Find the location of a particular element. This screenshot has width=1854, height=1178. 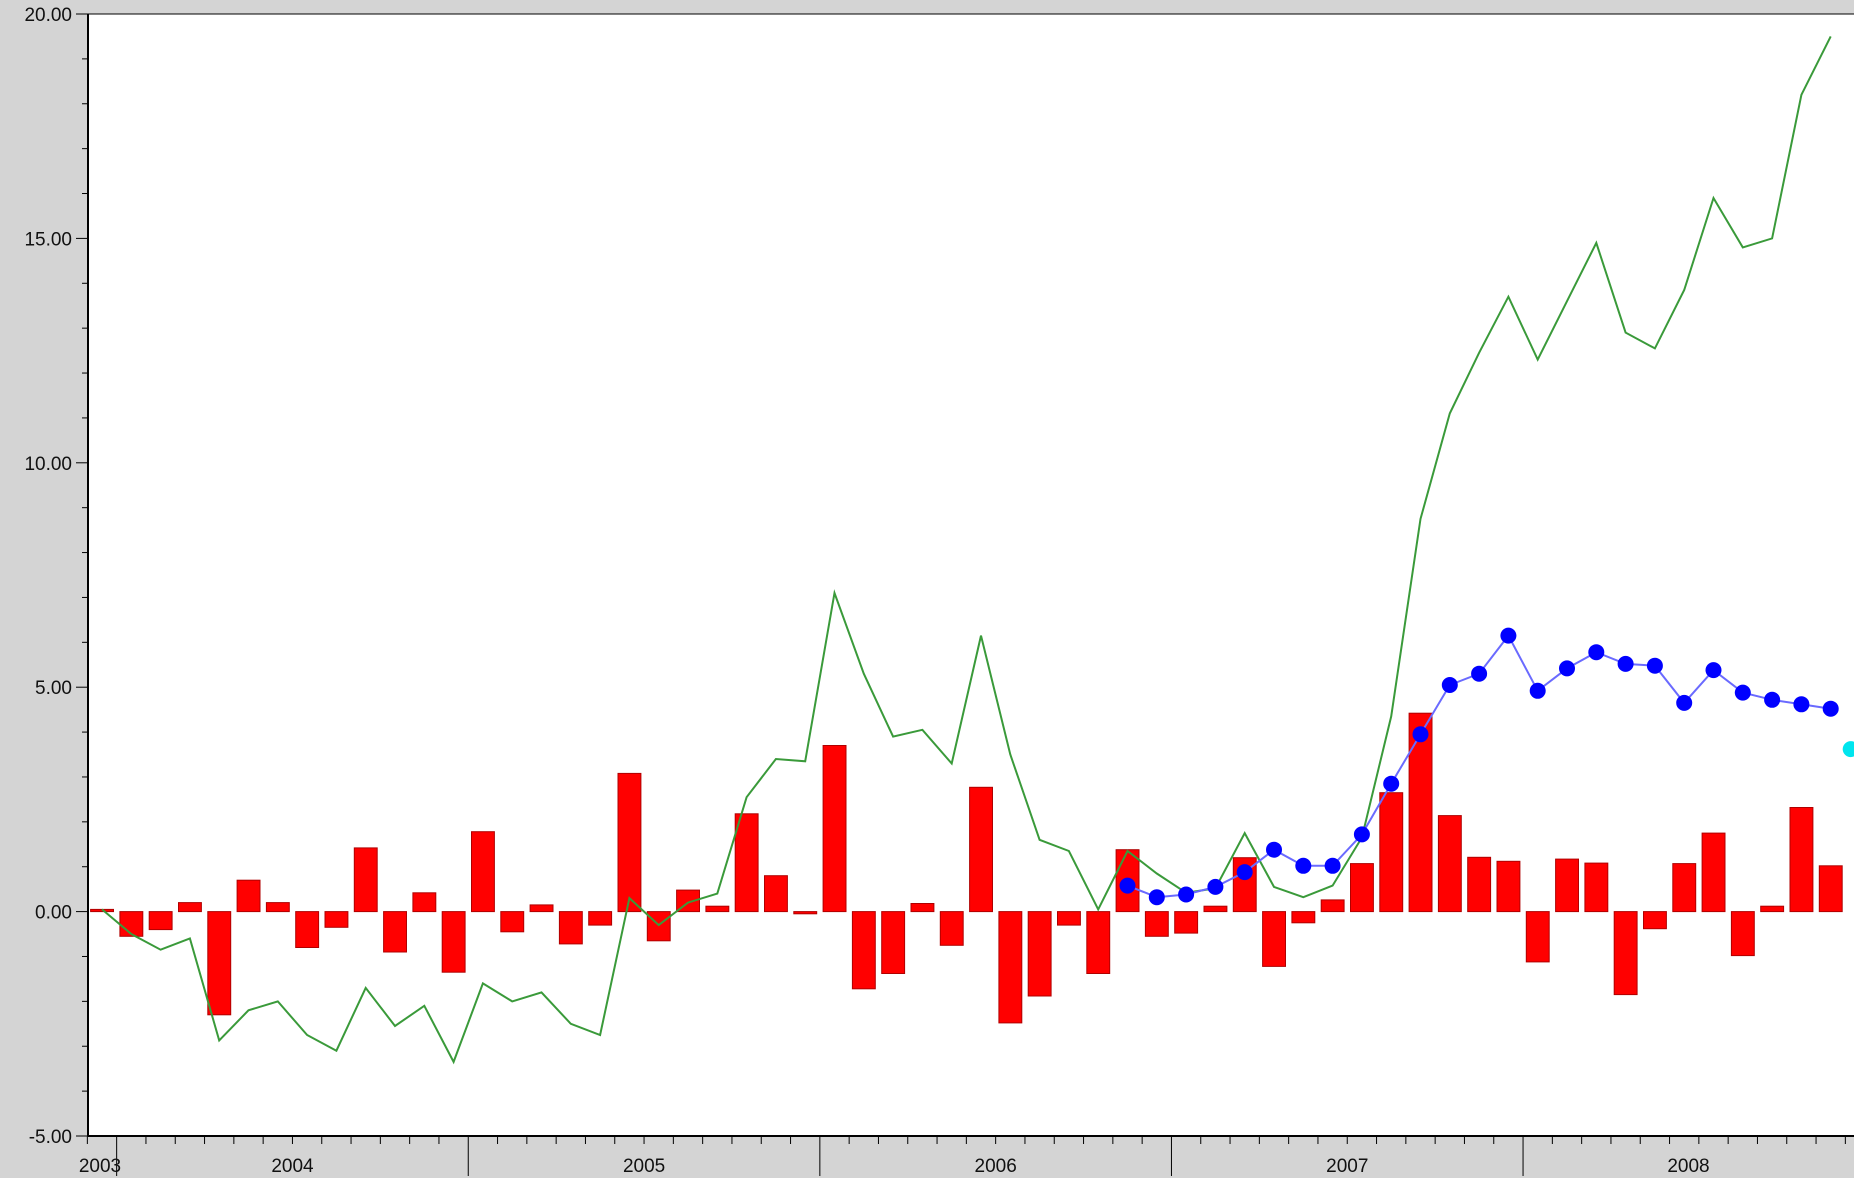

x-year-label-2008: 2008 is located at coordinates (1688, 1166).